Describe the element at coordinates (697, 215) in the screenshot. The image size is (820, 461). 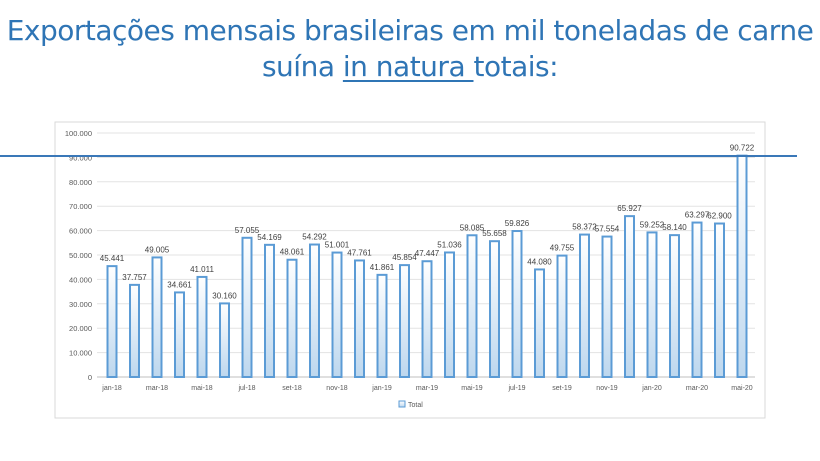
I see `data-label: 63.297` at that location.